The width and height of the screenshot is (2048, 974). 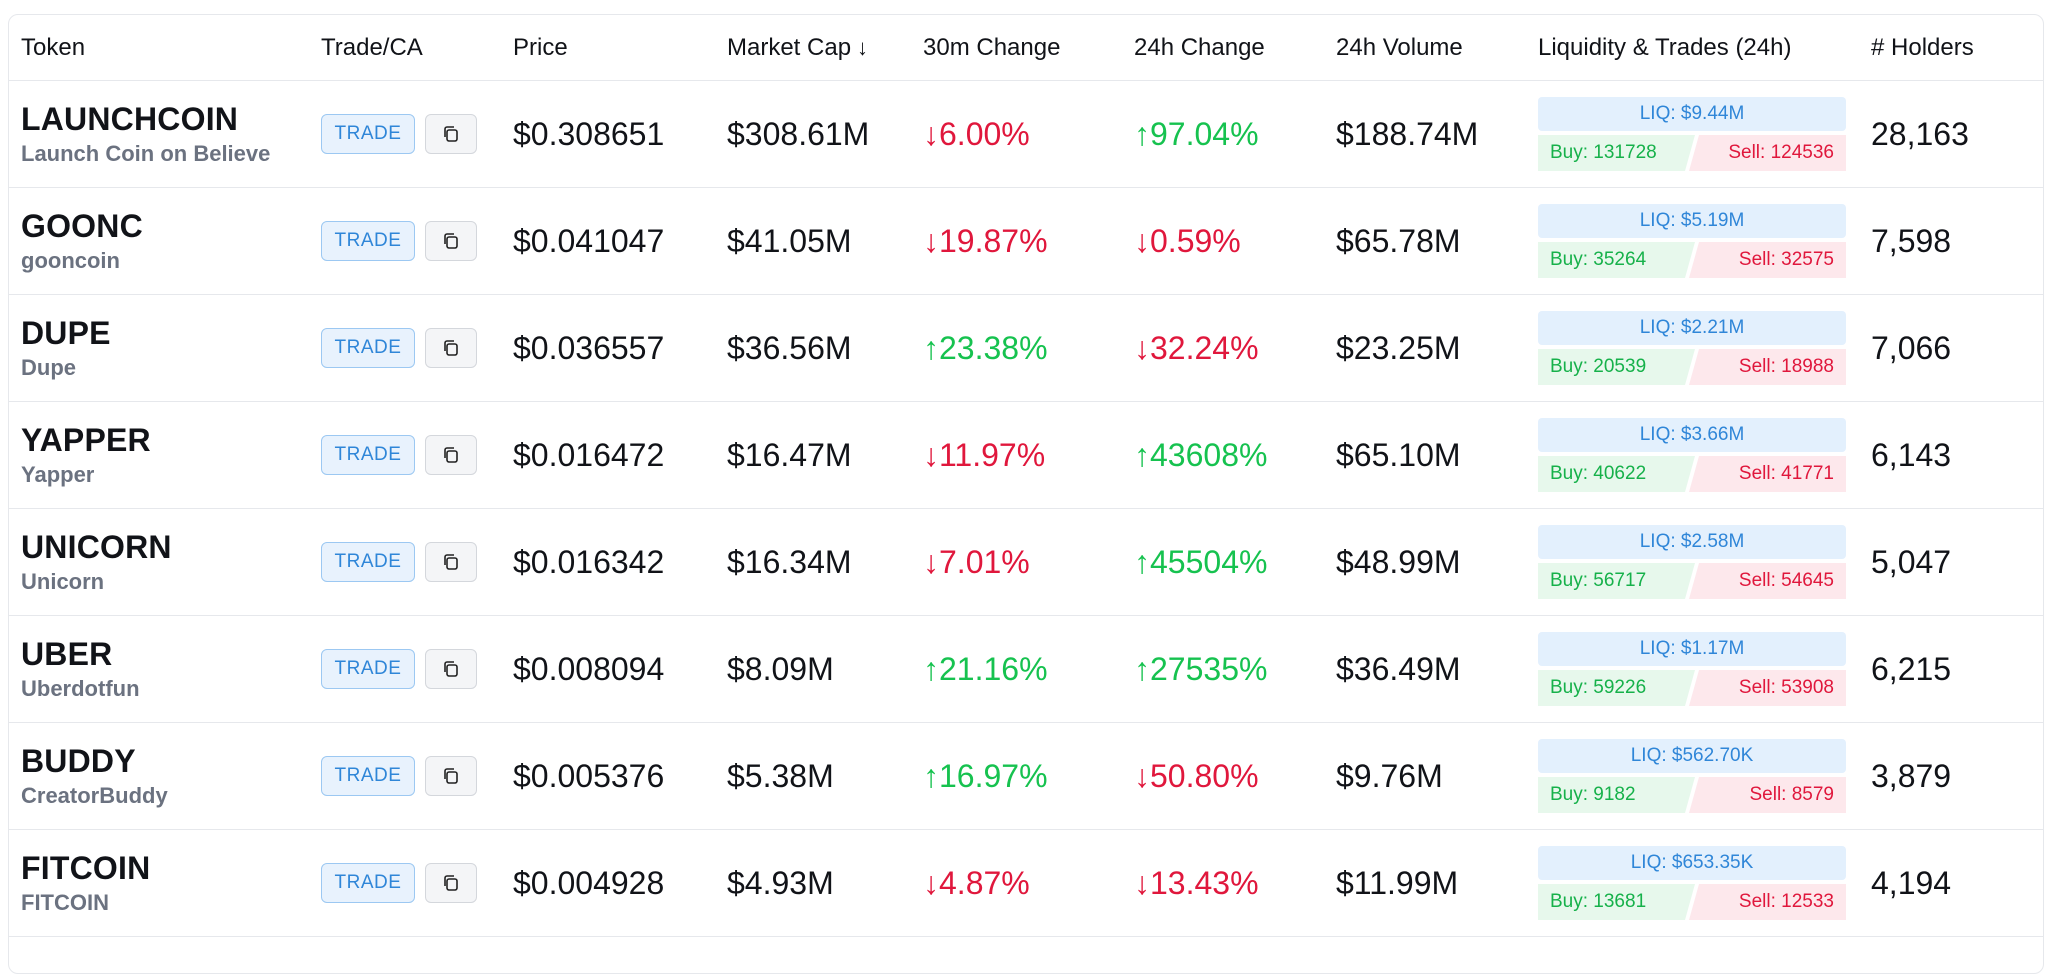 I want to click on token-cell: FITCOIN FITCOIN, so click(x=159, y=883).